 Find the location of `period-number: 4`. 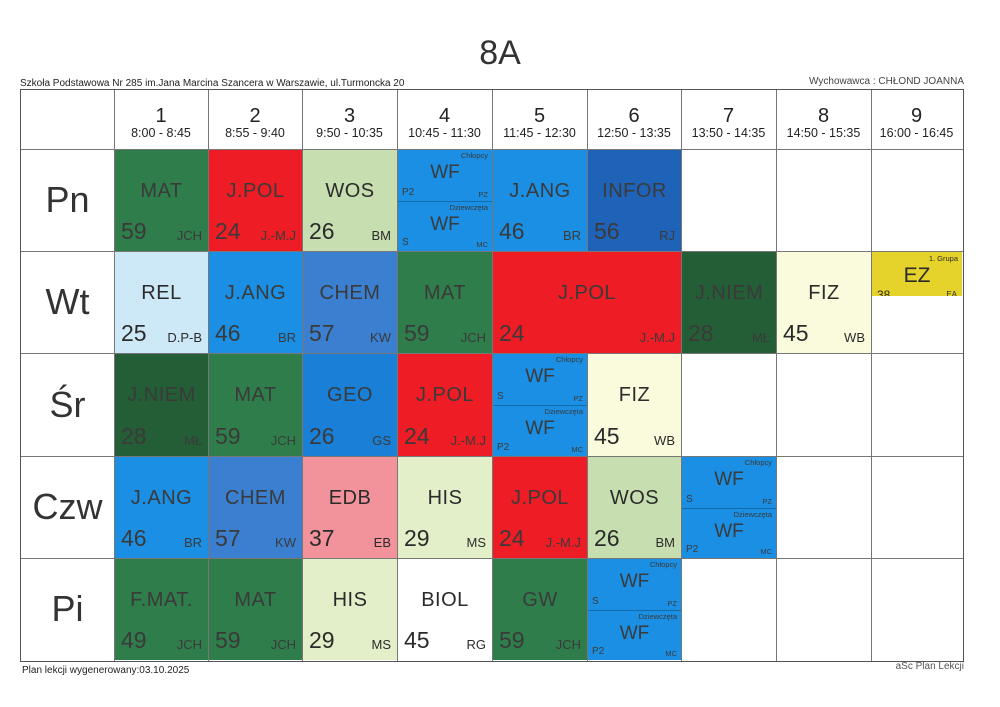

period-number: 4 is located at coordinates (444, 116).